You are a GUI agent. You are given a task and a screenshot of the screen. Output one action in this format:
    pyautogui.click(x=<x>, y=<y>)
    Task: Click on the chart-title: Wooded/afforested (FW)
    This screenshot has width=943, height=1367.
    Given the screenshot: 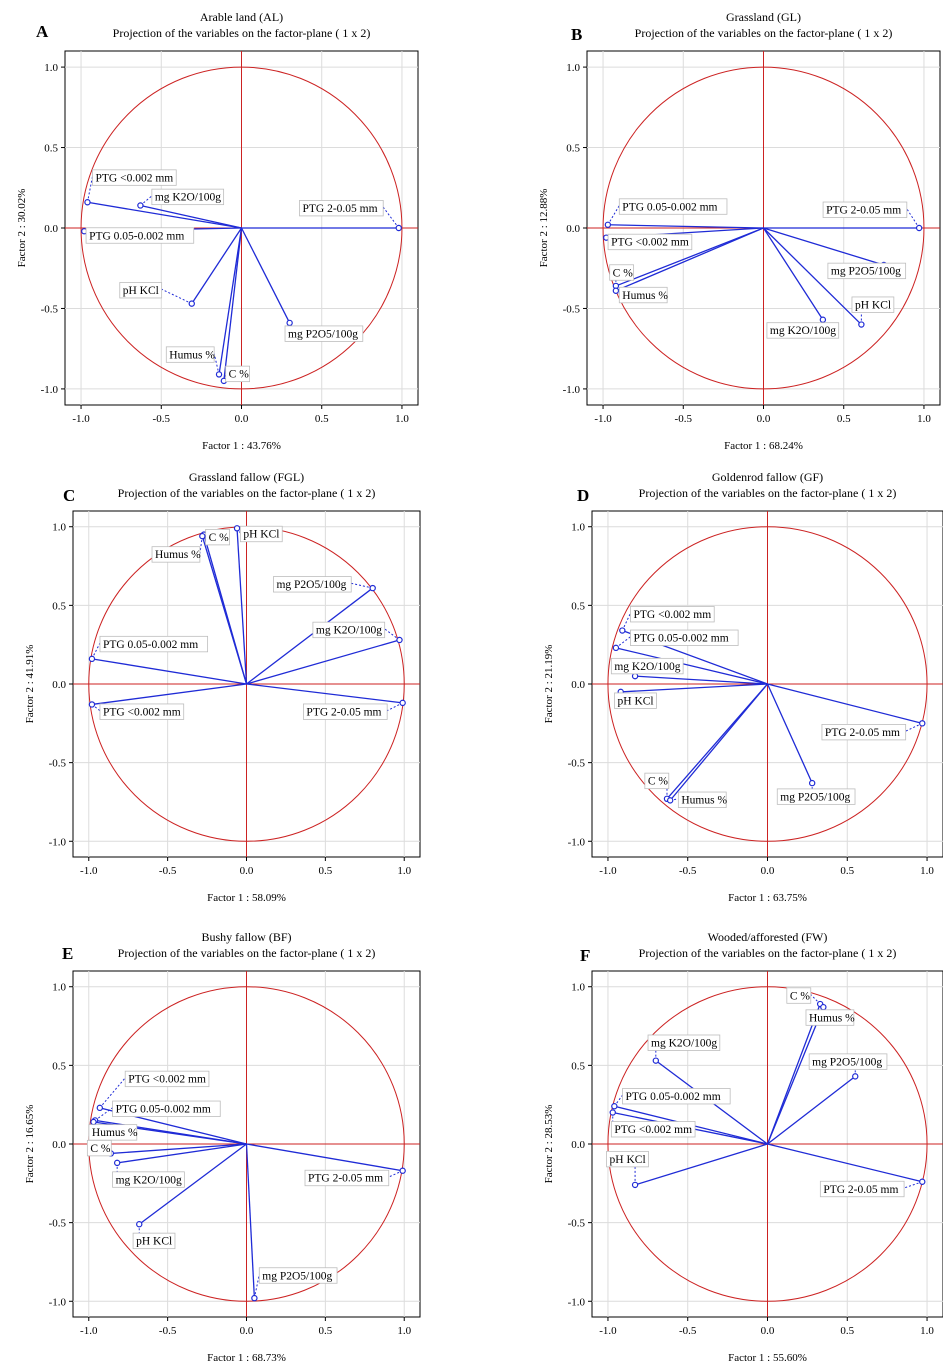 What is the action you would take?
    pyautogui.click(x=768, y=937)
    